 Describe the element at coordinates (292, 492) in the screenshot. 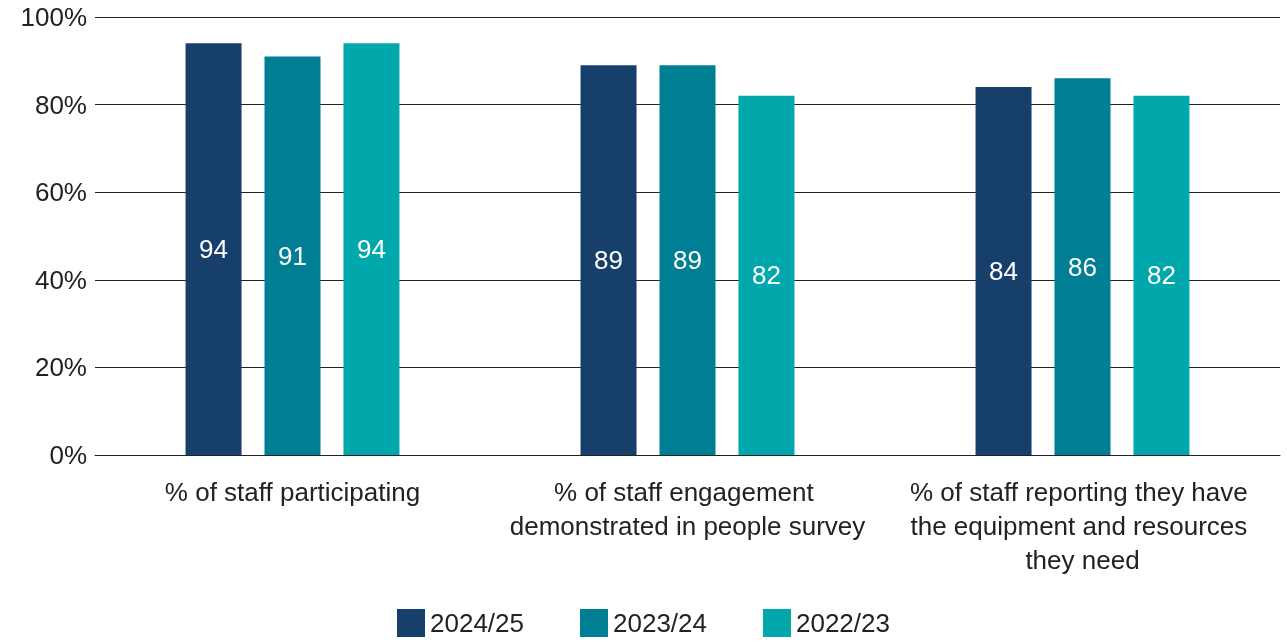

I see `x-tick-label: % of staff participating` at that location.